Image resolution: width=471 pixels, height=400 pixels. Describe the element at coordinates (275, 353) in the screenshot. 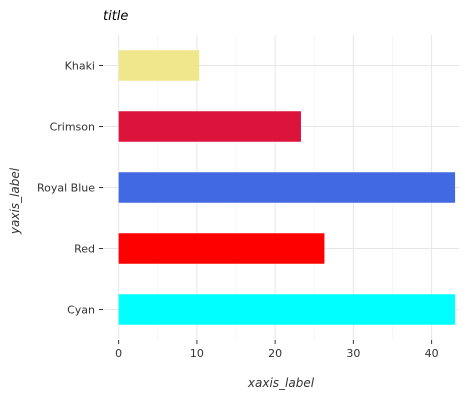

I see `x-tick-label: 20` at that location.